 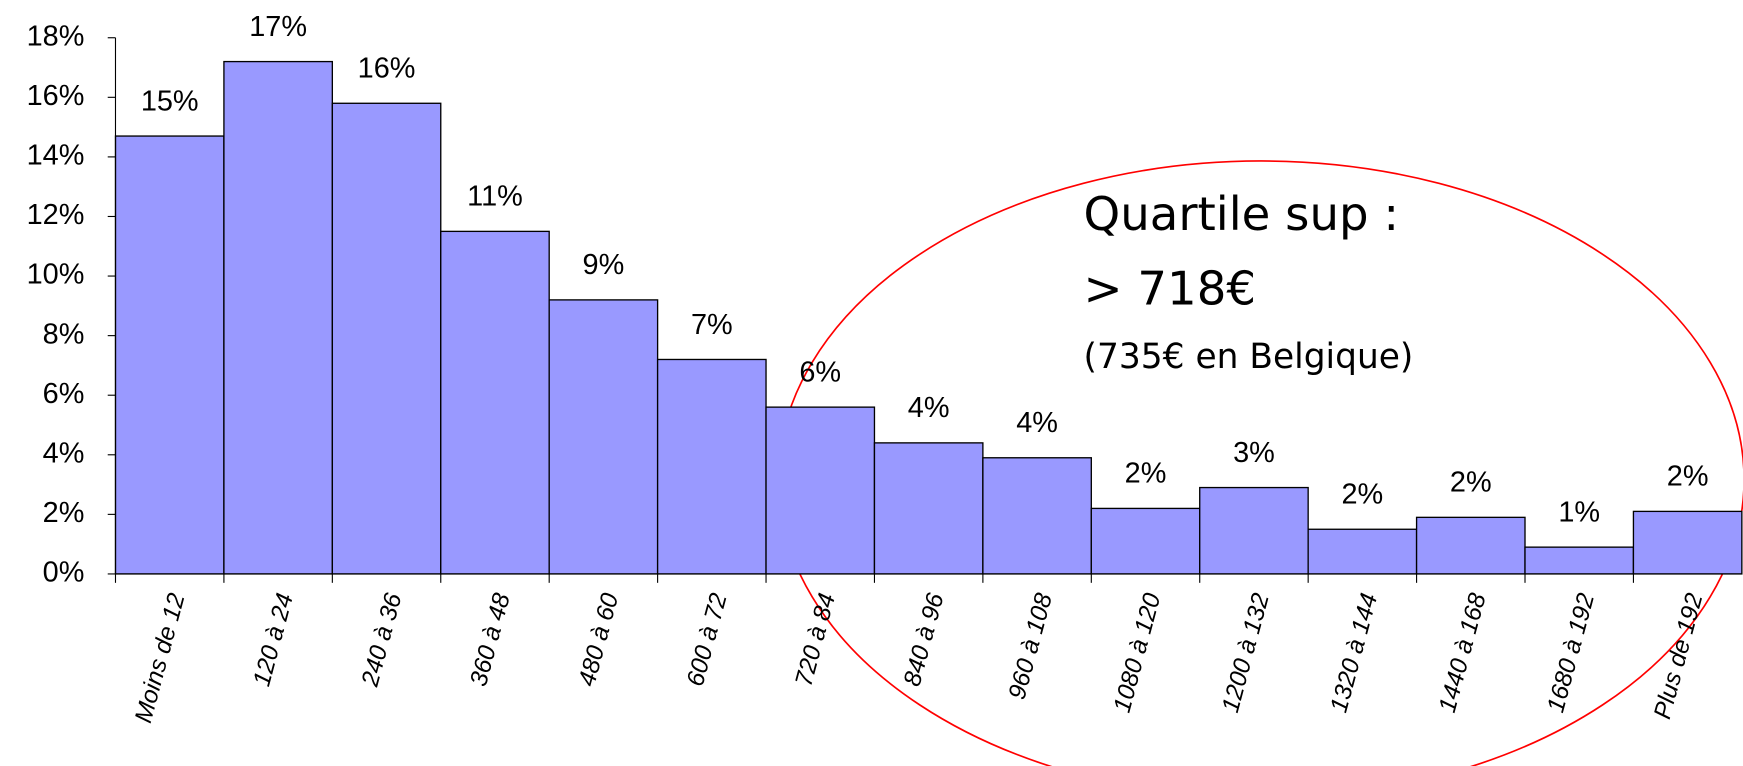 I want to click on y-tick-label: 14%, so click(x=56, y=156).